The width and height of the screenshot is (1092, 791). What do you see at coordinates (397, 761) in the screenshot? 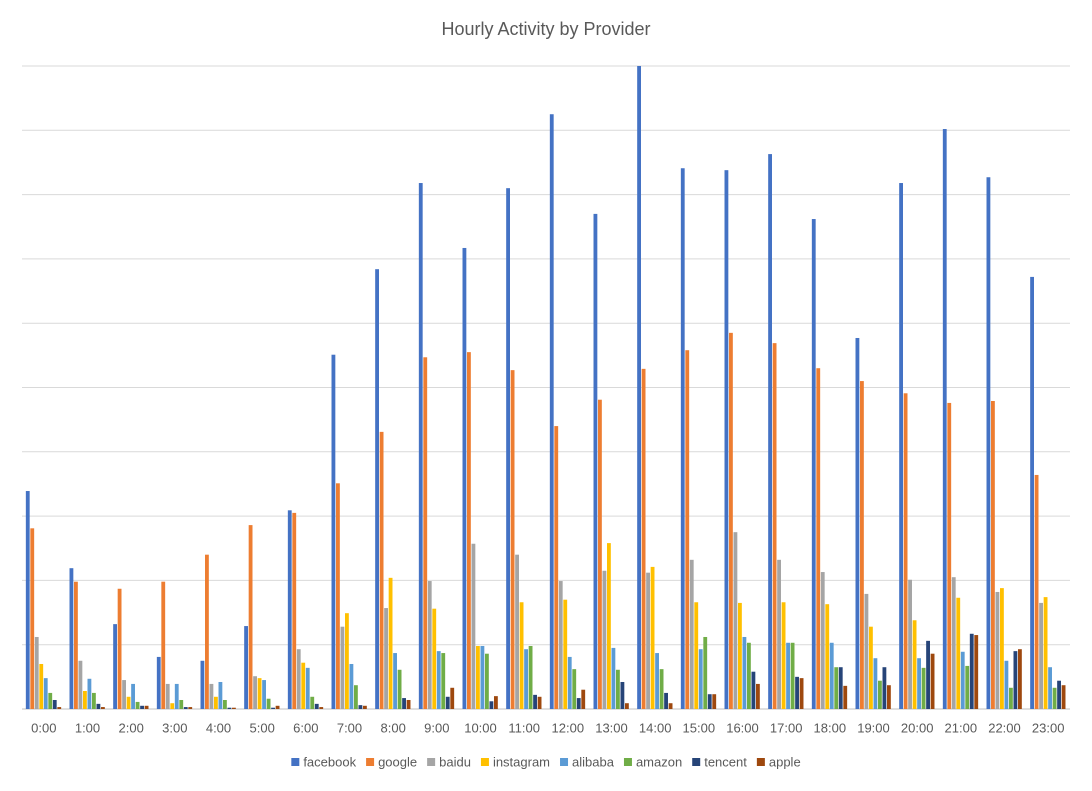
I see `legend-label: google` at bounding box center [397, 761].